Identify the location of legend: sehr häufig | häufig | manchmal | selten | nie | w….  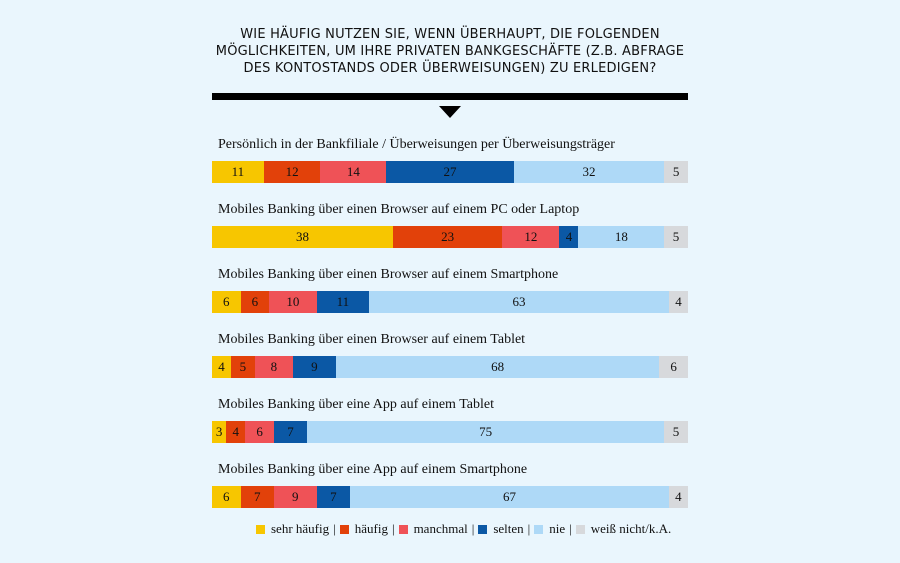
(463, 529).